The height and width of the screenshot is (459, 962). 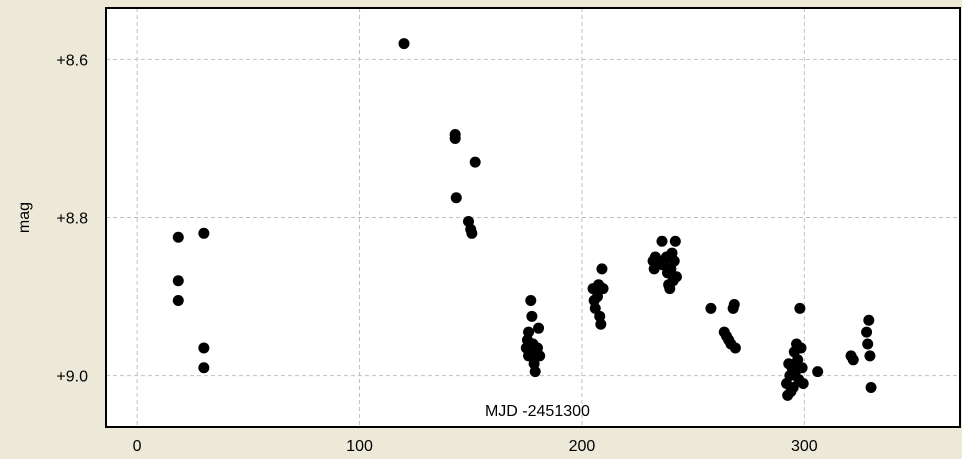 I want to click on x-tick-label: 300, so click(x=804, y=446).